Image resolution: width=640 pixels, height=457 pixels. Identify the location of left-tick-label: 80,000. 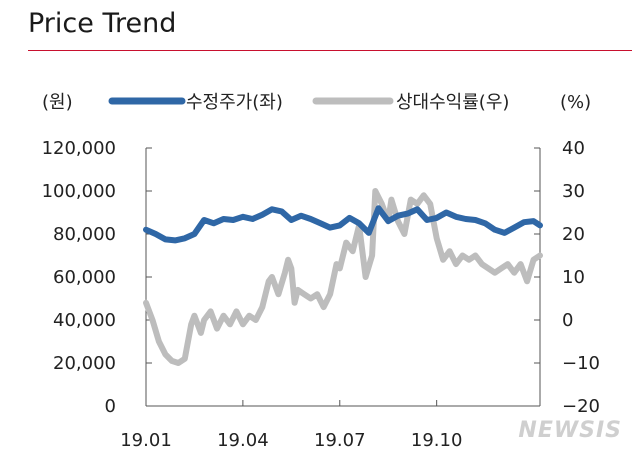
(84, 234).